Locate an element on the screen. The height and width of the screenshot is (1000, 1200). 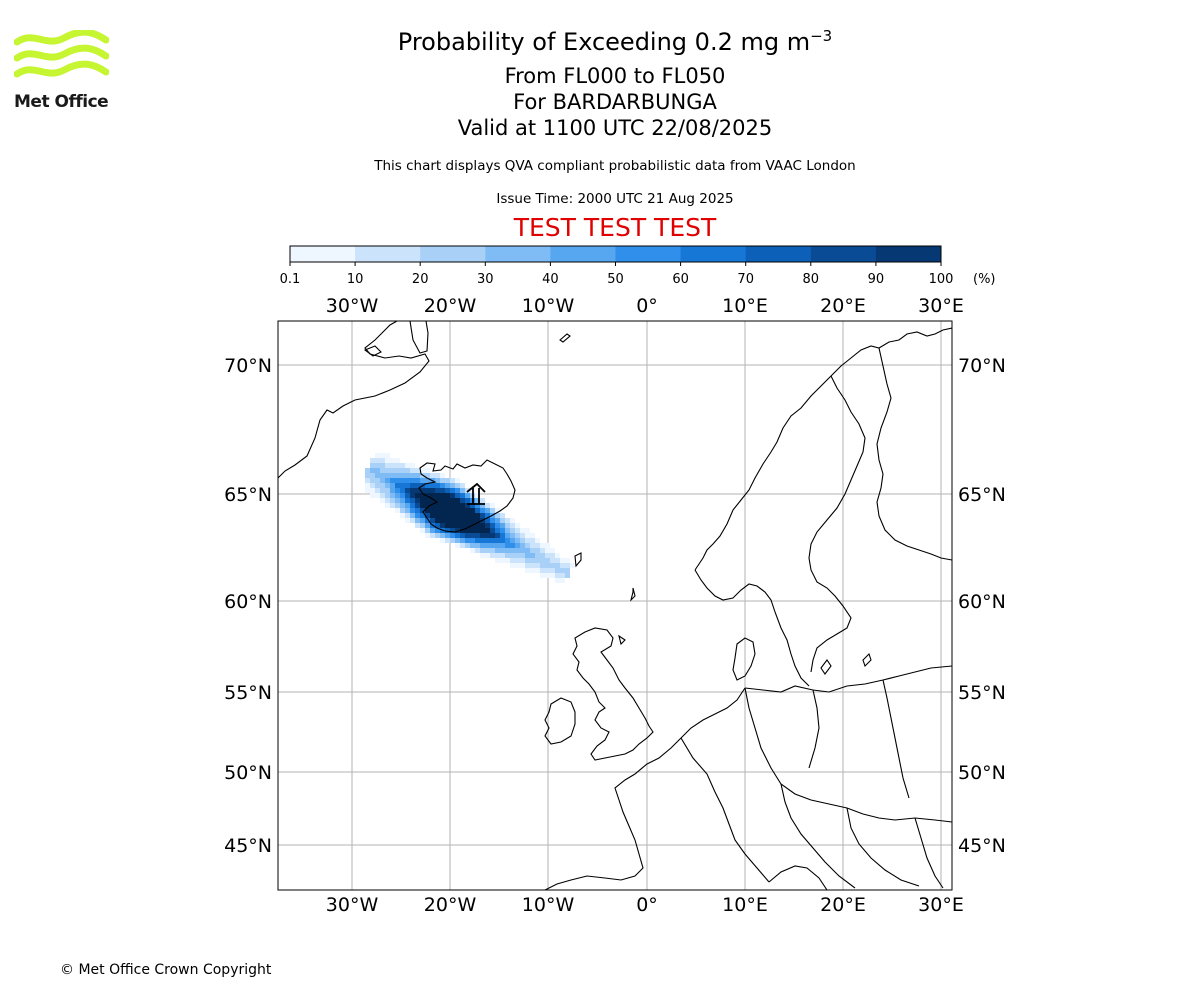
colorbar-tick-label: 70 is located at coordinates (745, 279).